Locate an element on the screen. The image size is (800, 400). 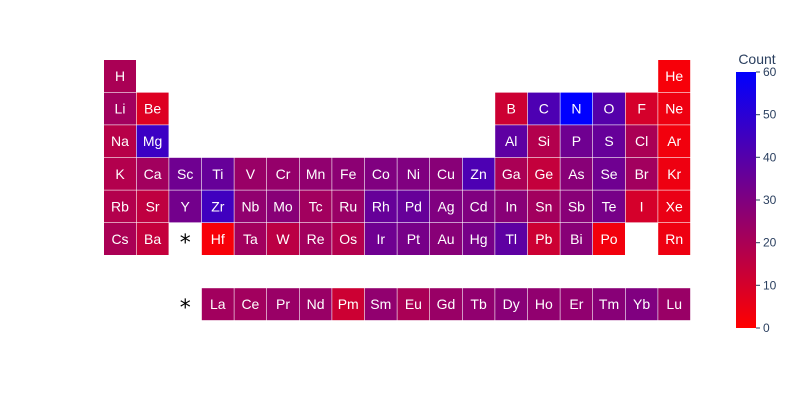
cell-label: Cs is located at coordinates (119, 239).